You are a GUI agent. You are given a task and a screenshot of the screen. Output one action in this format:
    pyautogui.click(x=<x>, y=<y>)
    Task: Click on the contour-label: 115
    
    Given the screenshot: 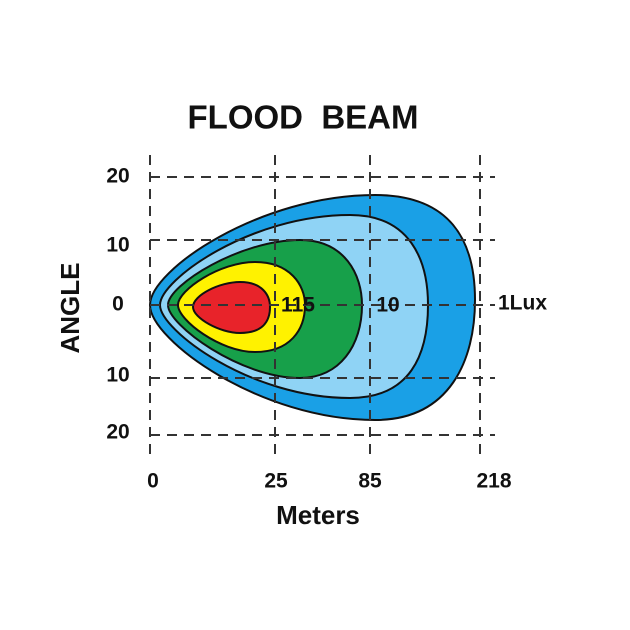 What is the action you would take?
    pyautogui.click(x=298, y=305)
    